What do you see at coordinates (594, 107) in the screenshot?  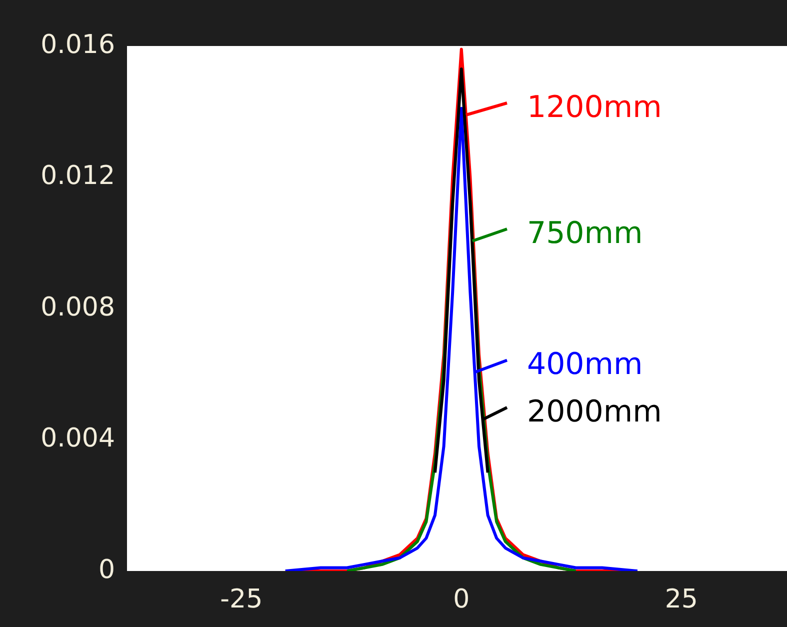 I see `legend-label: 1200mm` at bounding box center [594, 107].